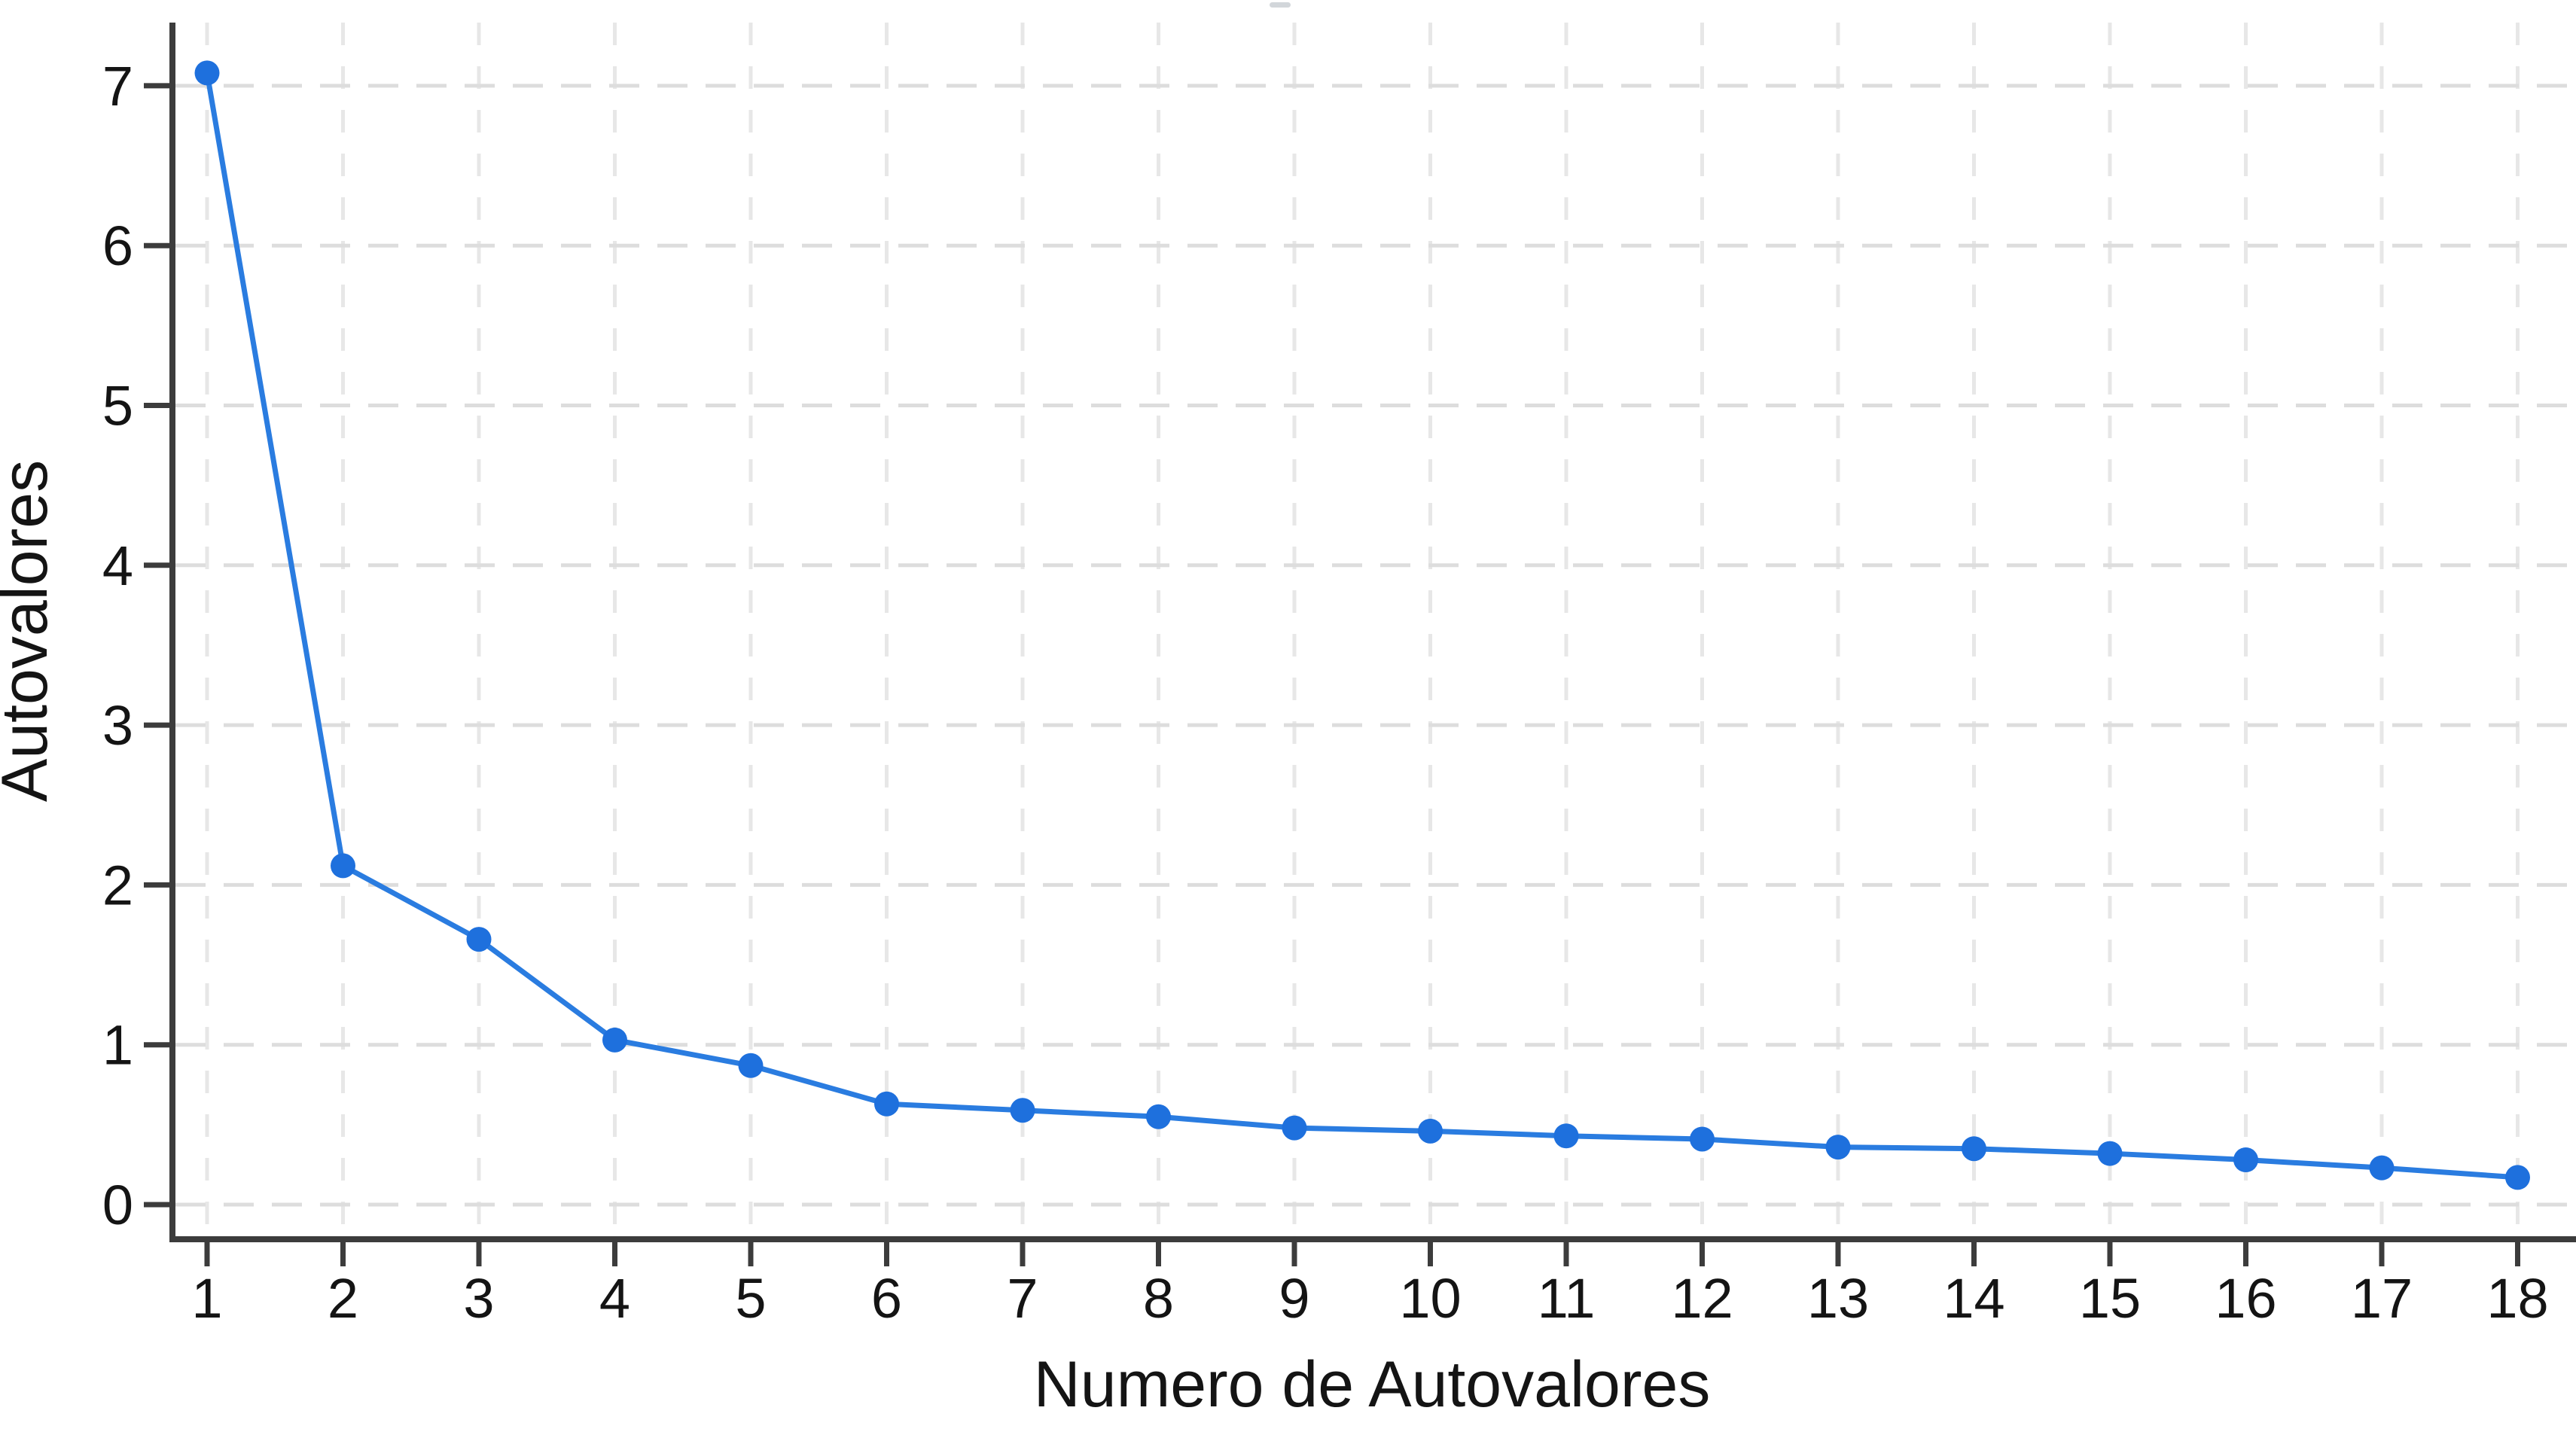 The width and height of the screenshot is (2576, 1435). Describe the element at coordinates (117, 246) in the screenshot. I see `y-tick-label: 6` at that location.